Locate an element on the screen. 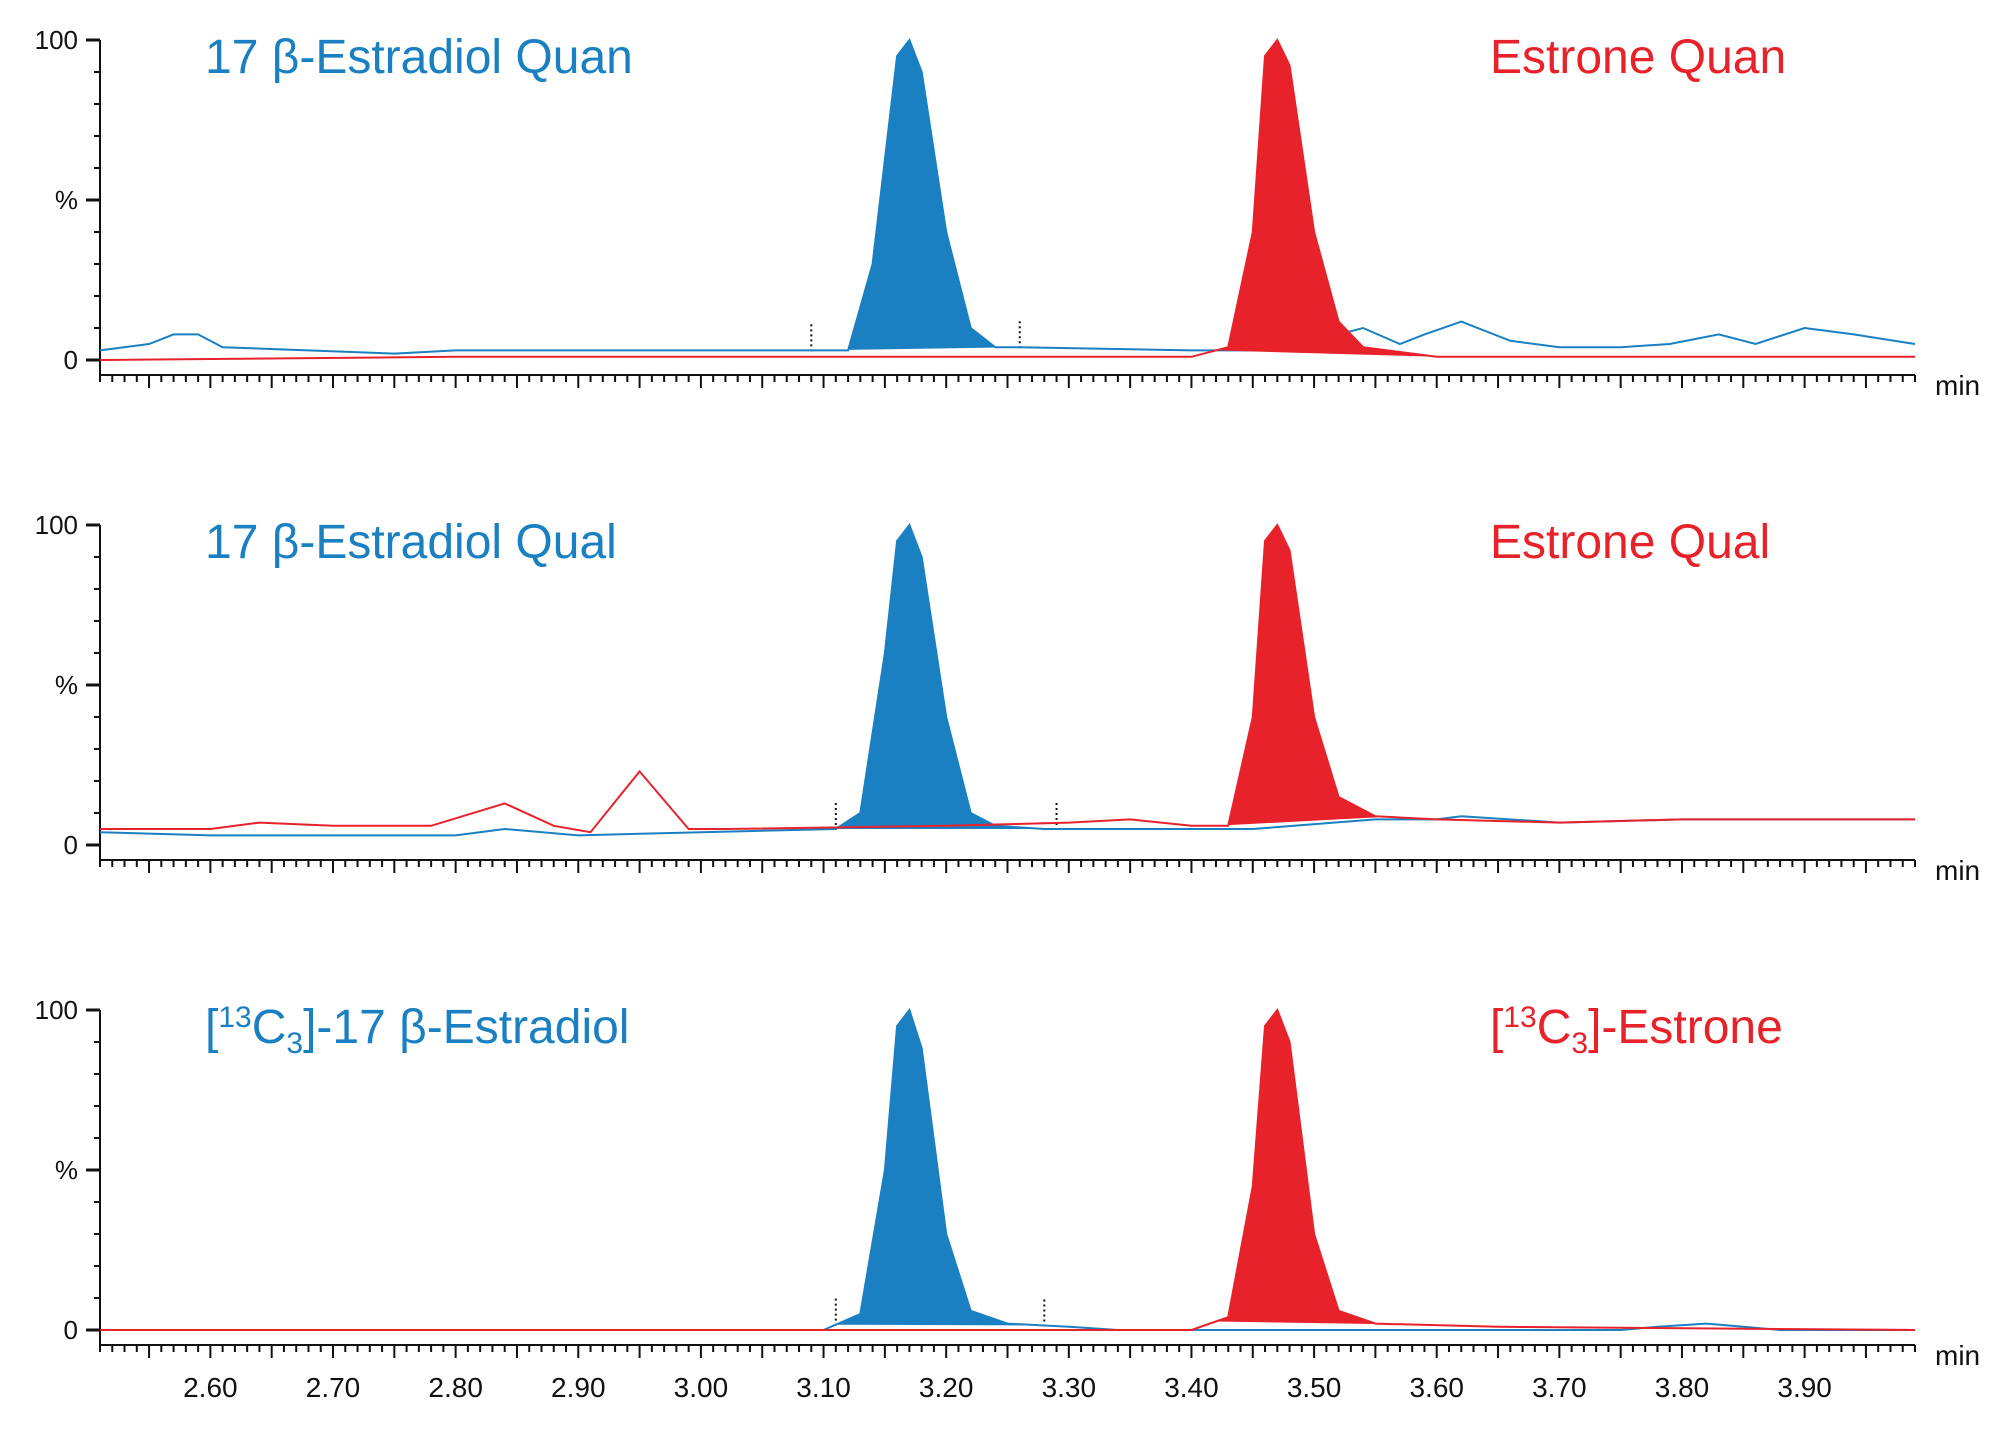 This screenshot has width=2000, height=1437. x-tick-label: 3.10 is located at coordinates (823, 1387).